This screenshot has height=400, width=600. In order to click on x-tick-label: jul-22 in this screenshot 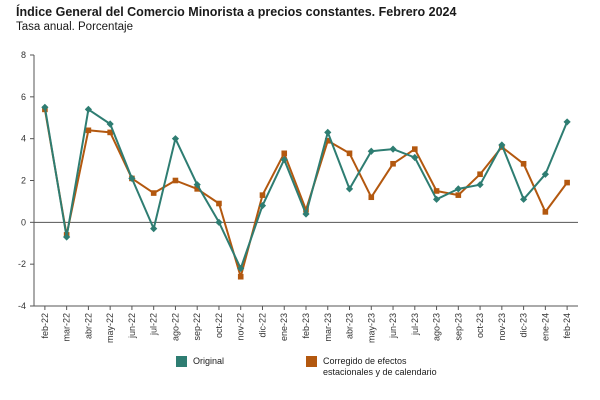, I will do `click(154, 324)`.